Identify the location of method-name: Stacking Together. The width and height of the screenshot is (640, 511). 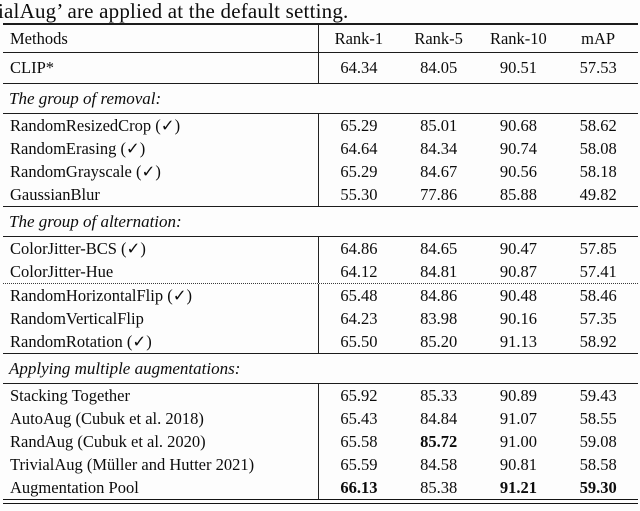
(70, 395).